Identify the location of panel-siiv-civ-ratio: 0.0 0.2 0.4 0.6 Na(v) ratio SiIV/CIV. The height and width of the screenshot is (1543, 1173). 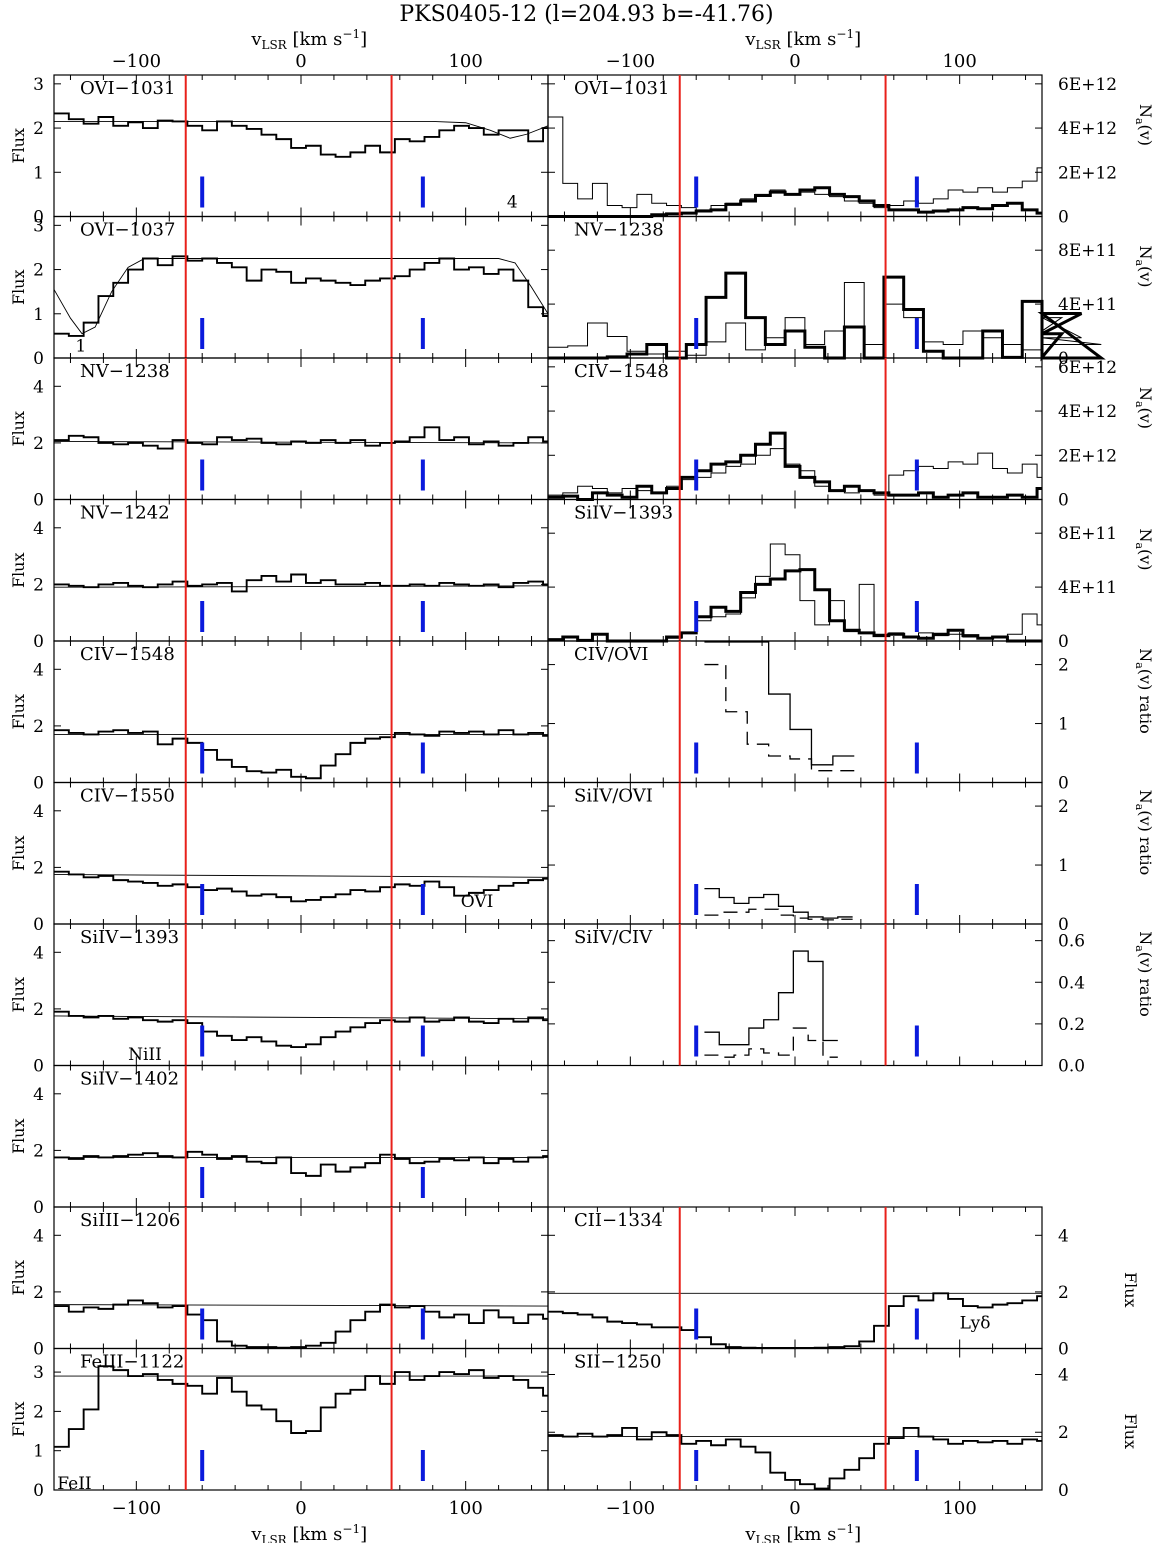
(851, 1000).